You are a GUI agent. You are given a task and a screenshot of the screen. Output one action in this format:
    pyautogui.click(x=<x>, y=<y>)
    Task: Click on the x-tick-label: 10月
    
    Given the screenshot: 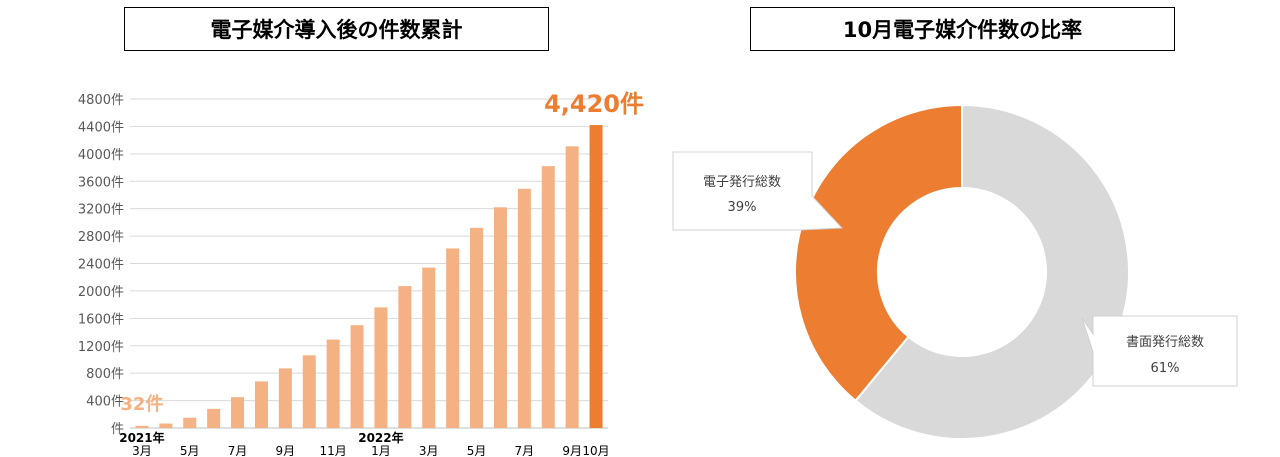 What is the action you would take?
    pyautogui.click(x=595, y=450)
    